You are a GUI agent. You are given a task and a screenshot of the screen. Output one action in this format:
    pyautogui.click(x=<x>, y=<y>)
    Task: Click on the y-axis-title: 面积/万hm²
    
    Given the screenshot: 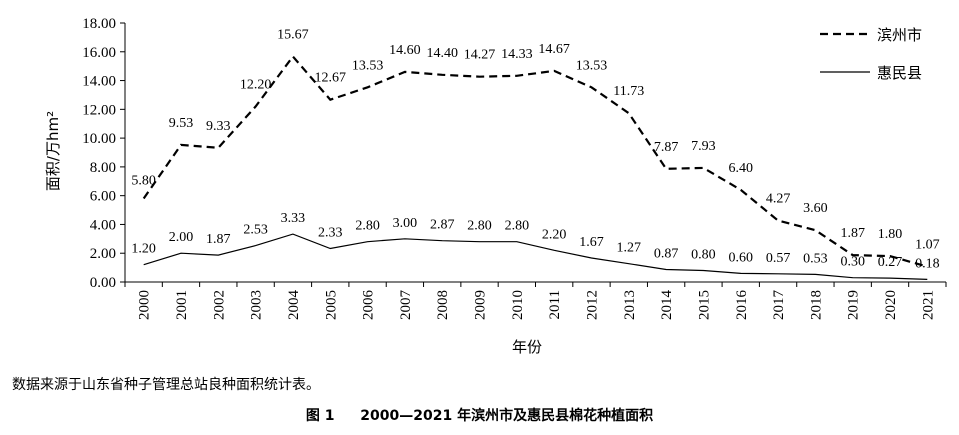 What is the action you would take?
    pyautogui.click(x=53, y=151)
    